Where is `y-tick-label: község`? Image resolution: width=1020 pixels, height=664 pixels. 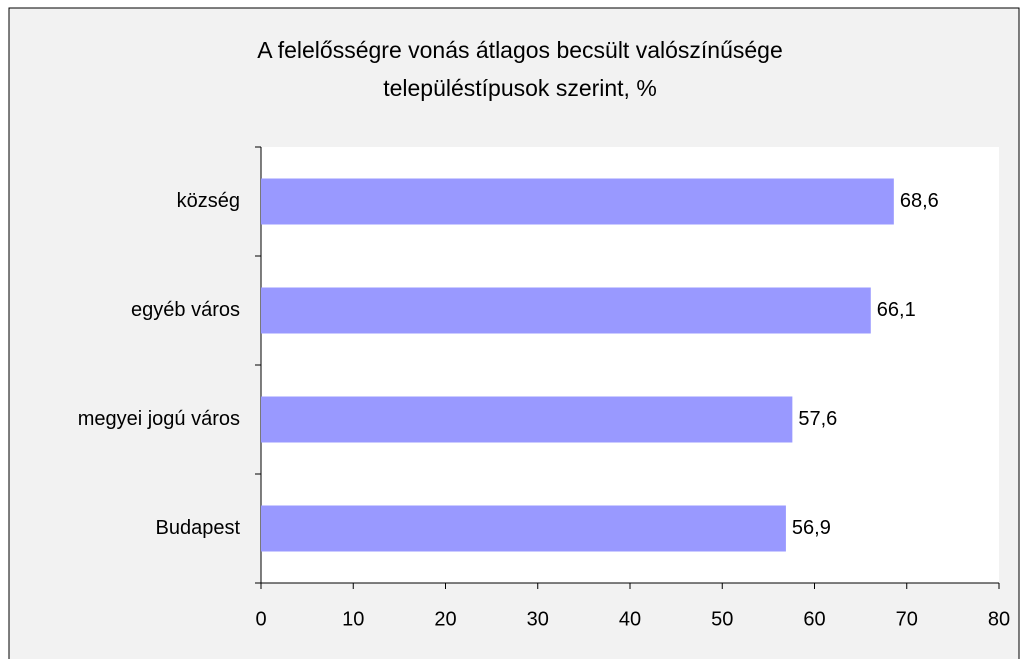
y-tick-label: község is located at coordinates (208, 201).